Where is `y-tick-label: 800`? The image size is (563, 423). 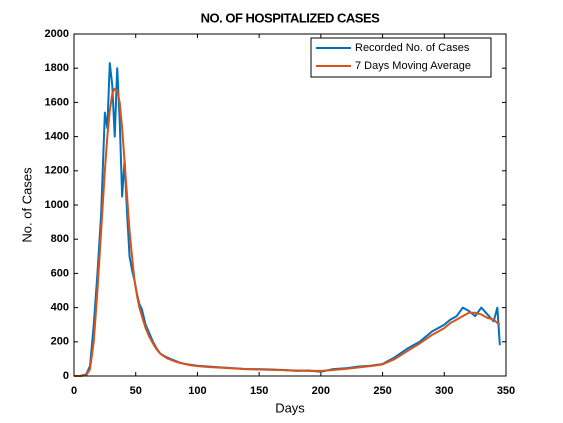
y-tick-label: 800 is located at coordinates (60, 239).